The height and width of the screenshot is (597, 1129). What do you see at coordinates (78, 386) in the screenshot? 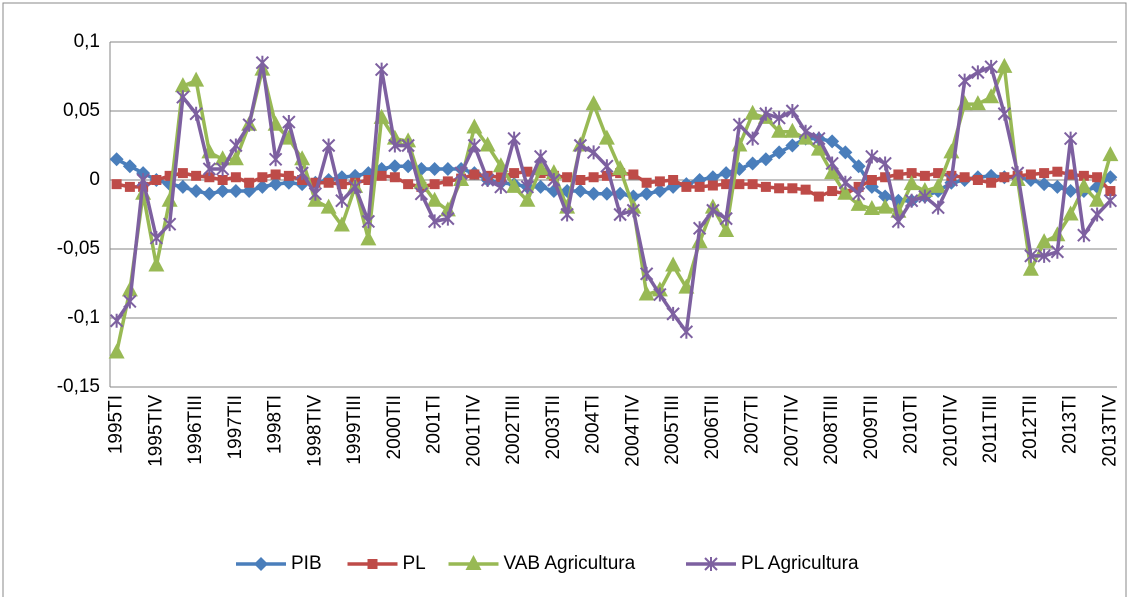
I see `y-tick-label: -0,15` at bounding box center [78, 386].